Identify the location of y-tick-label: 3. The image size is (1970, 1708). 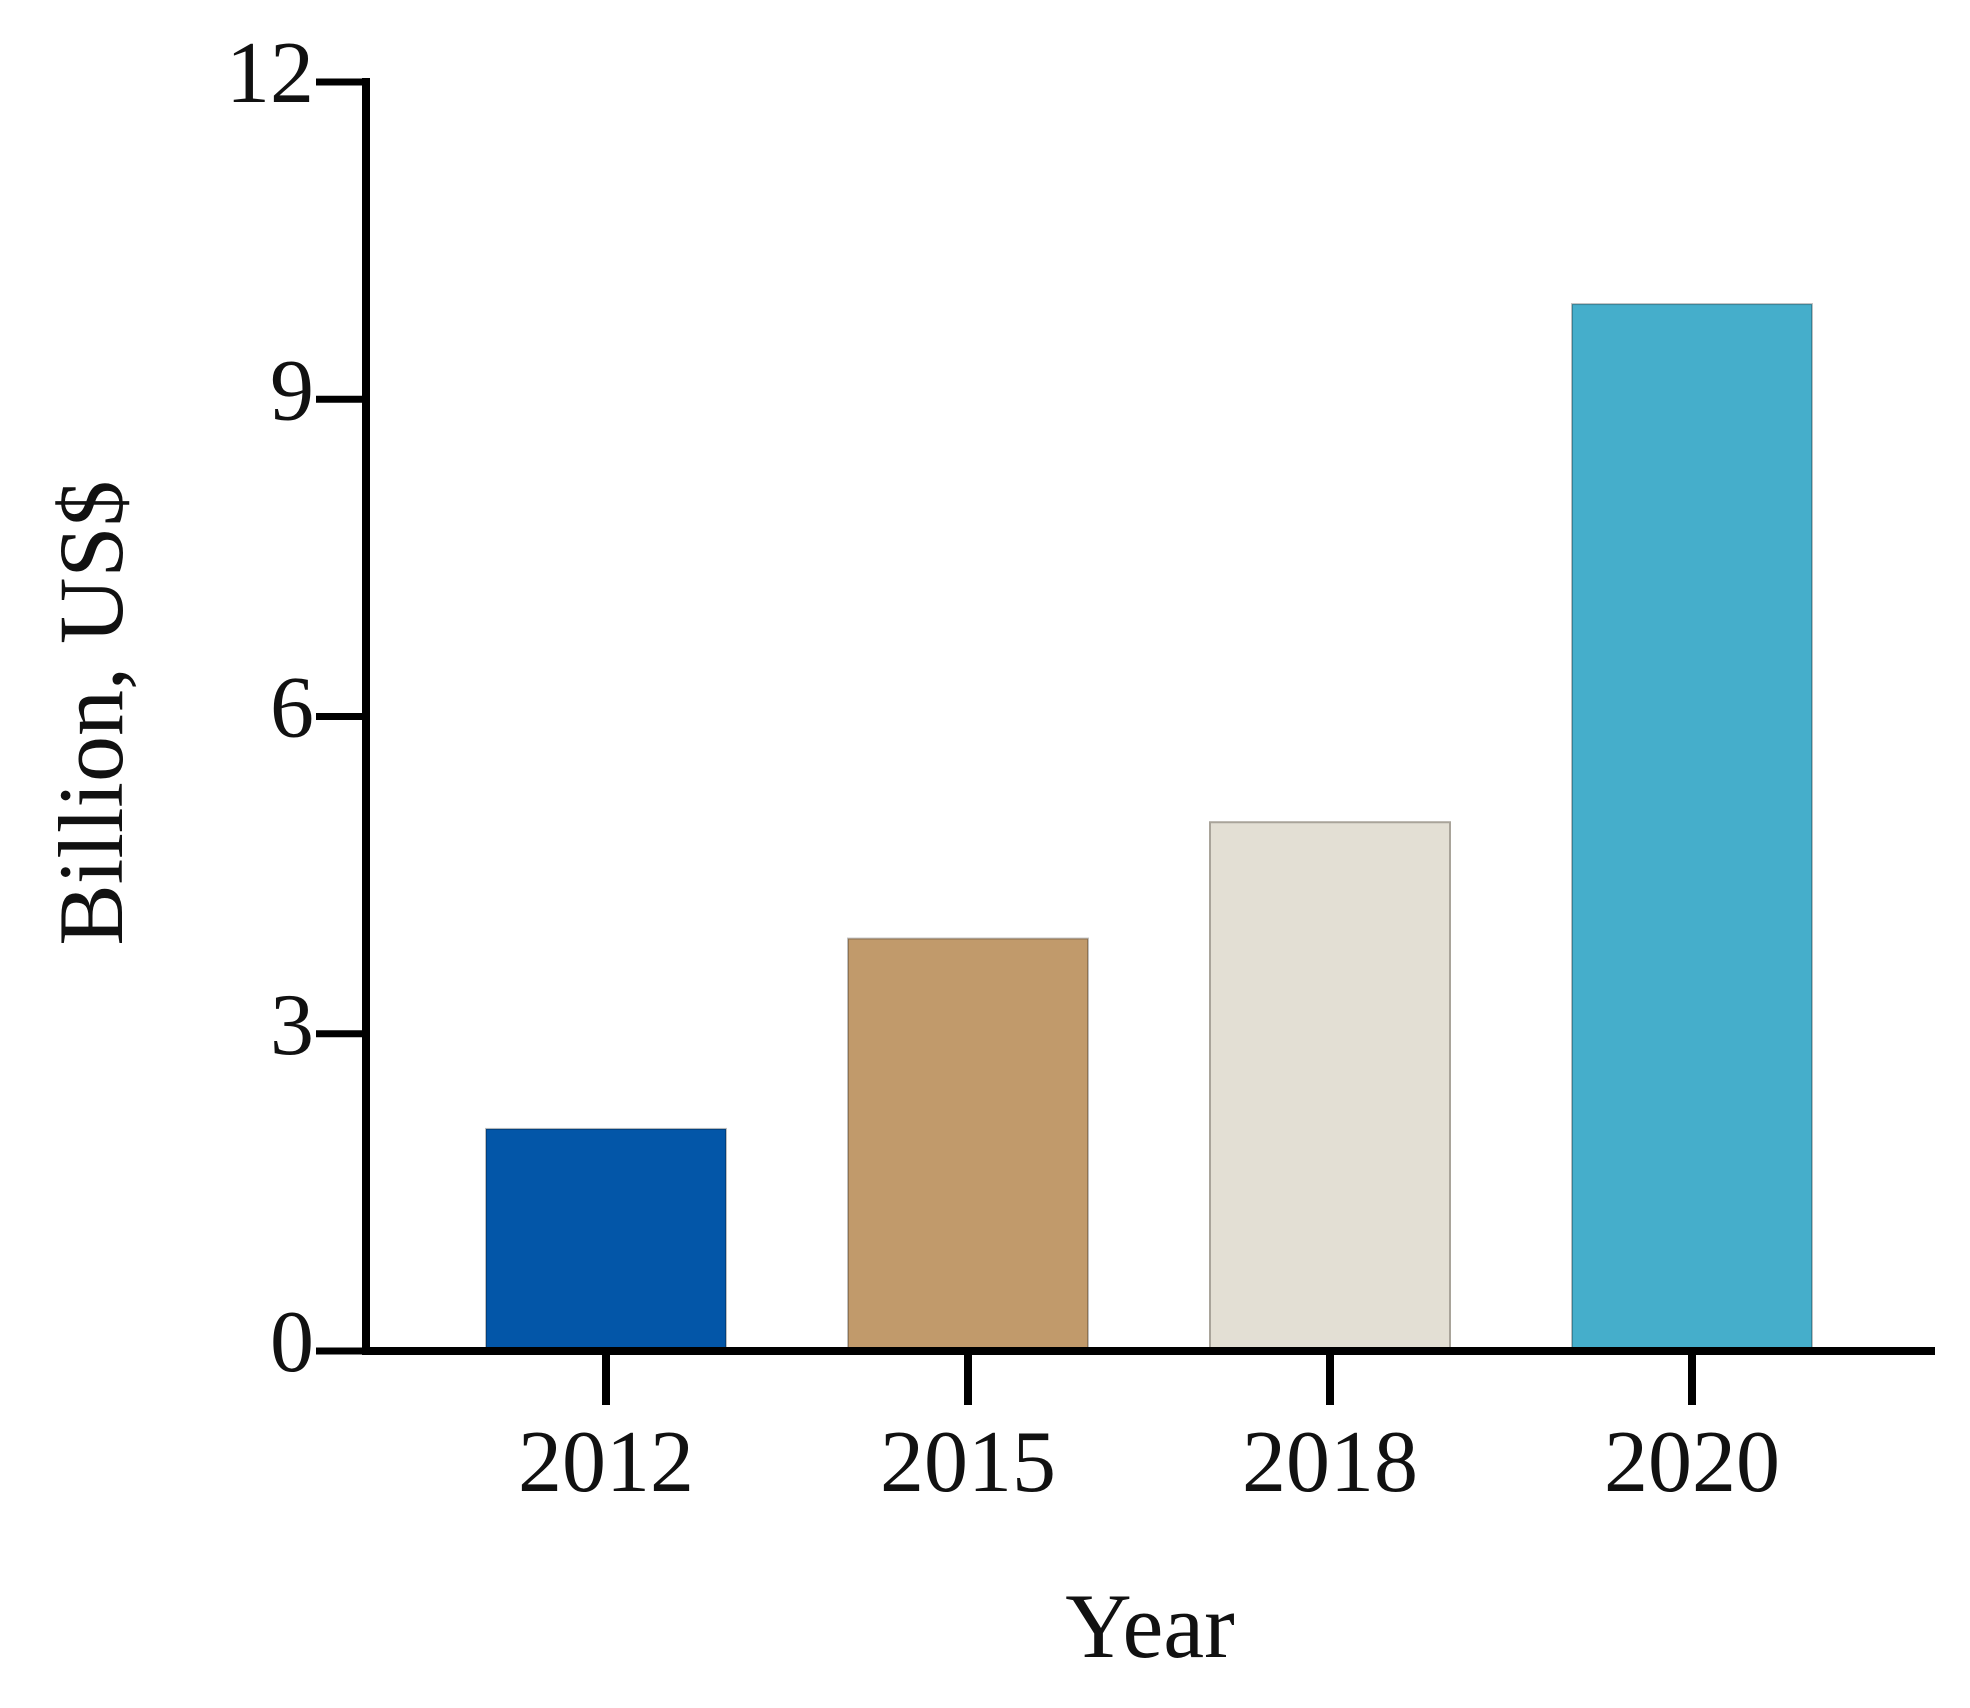
(292, 1025).